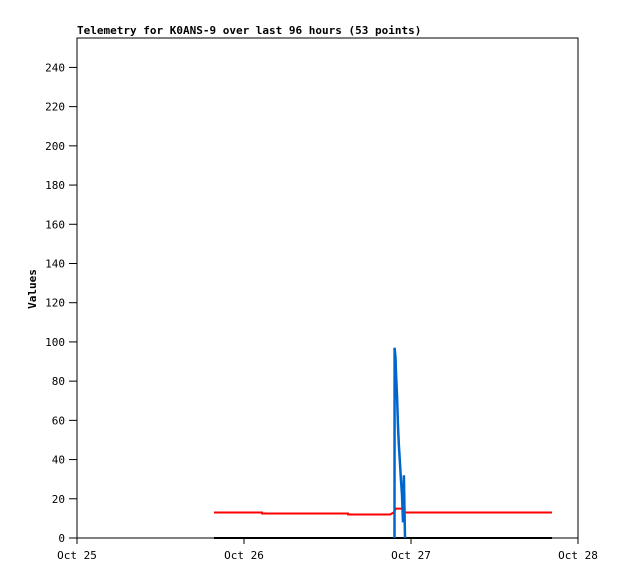 This screenshot has height=579, width=618. Describe the element at coordinates (61, 538) in the screenshot. I see `y-tick-label: 0` at that location.